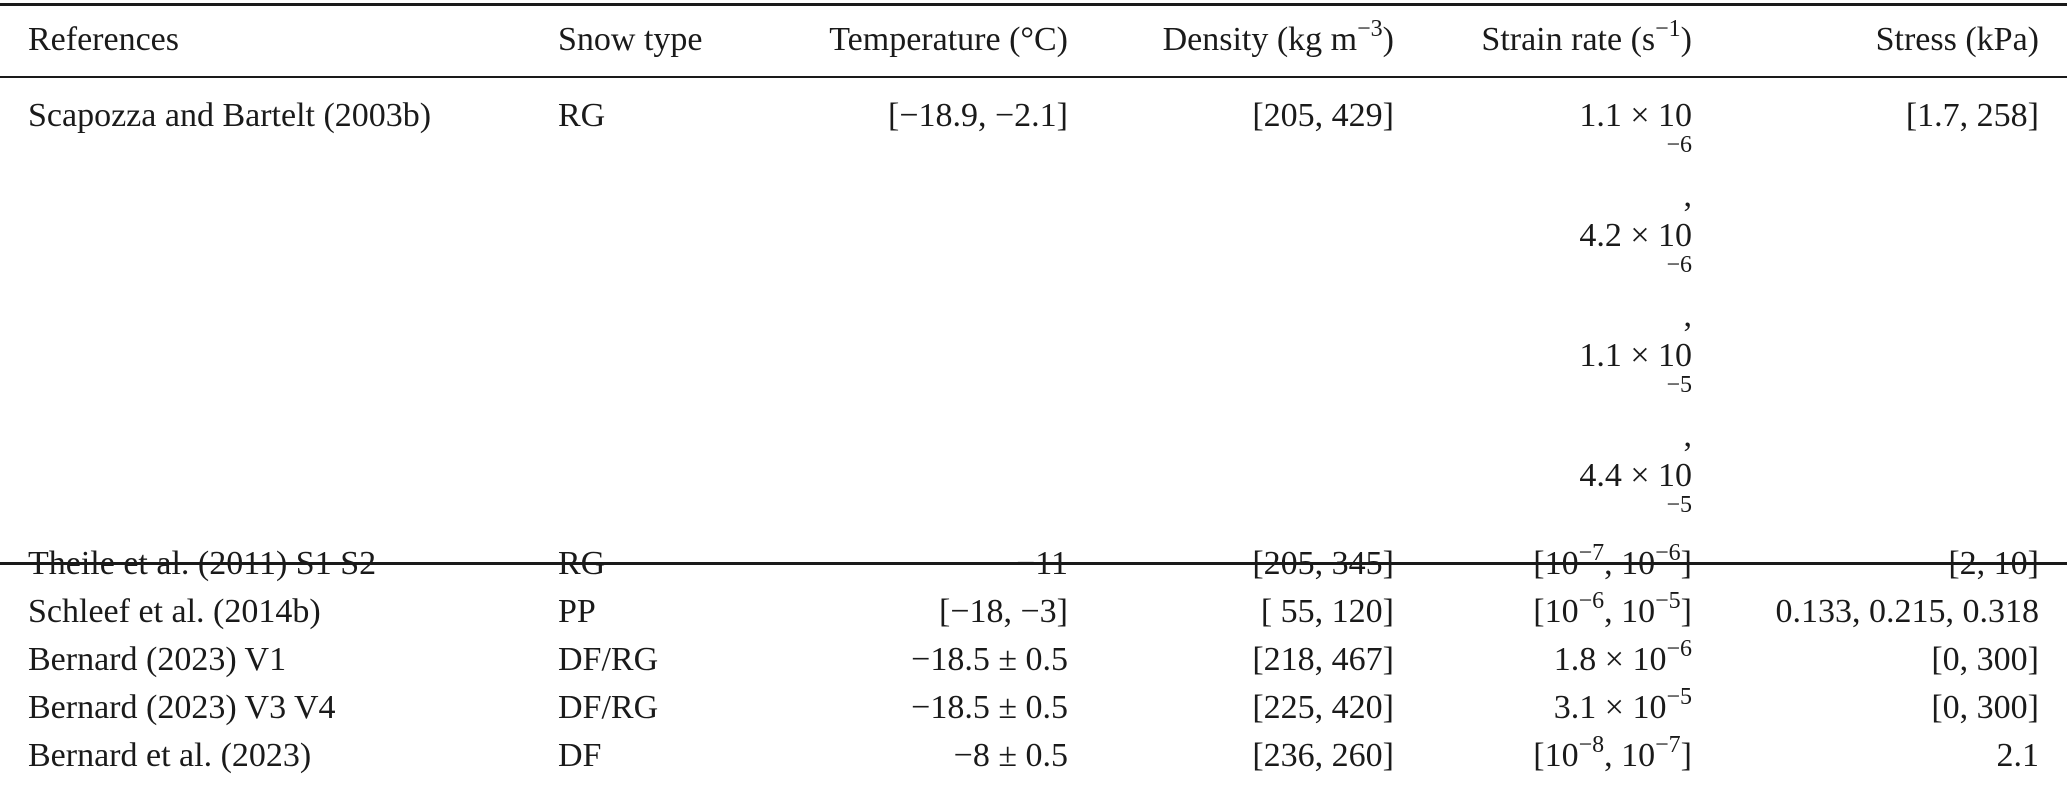 This screenshot has height=788, width=2067. Describe the element at coordinates (1612, 752) in the screenshot. I see `cell-strain-rate: [10−8, 10−7]` at that location.